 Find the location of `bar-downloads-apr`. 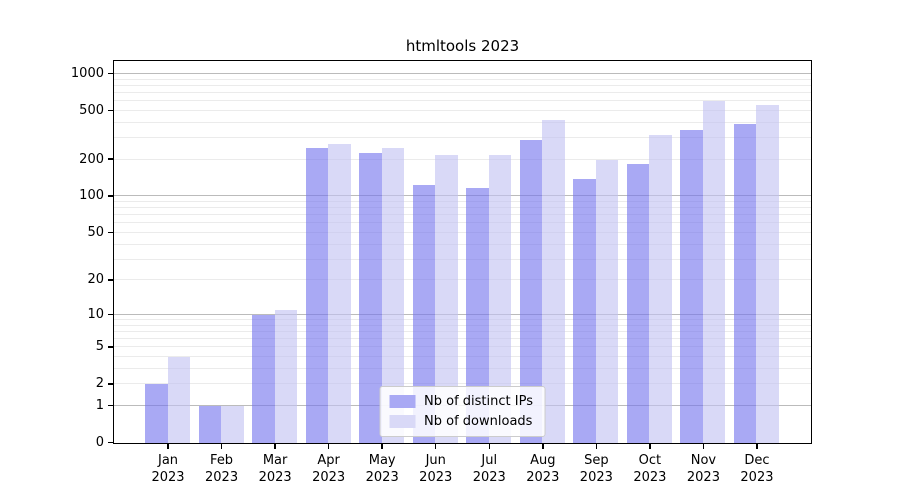

bar-downloads-apr is located at coordinates (339, 293).